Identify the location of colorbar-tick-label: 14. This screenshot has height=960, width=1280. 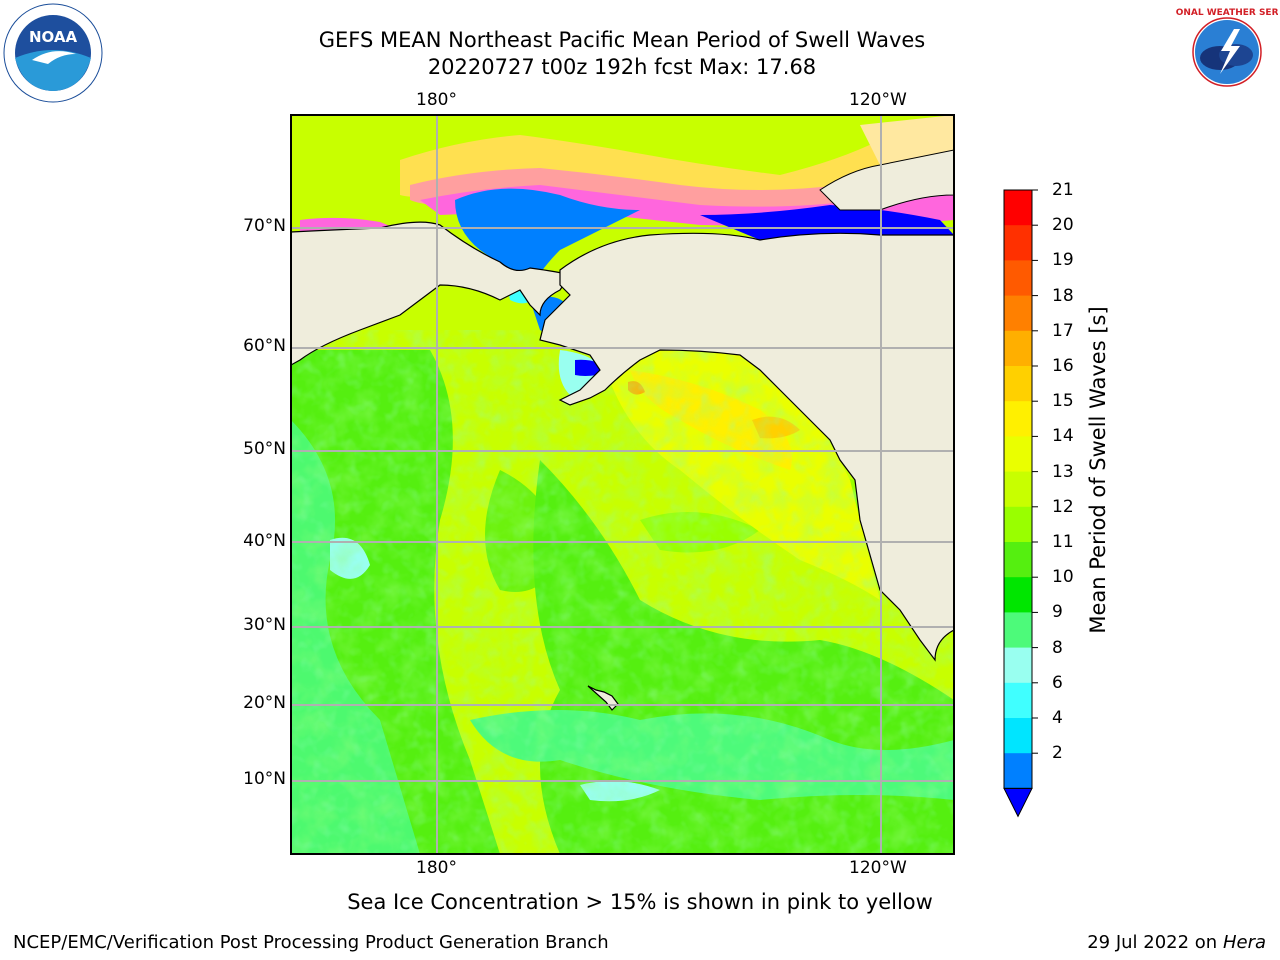
(1063, 436).